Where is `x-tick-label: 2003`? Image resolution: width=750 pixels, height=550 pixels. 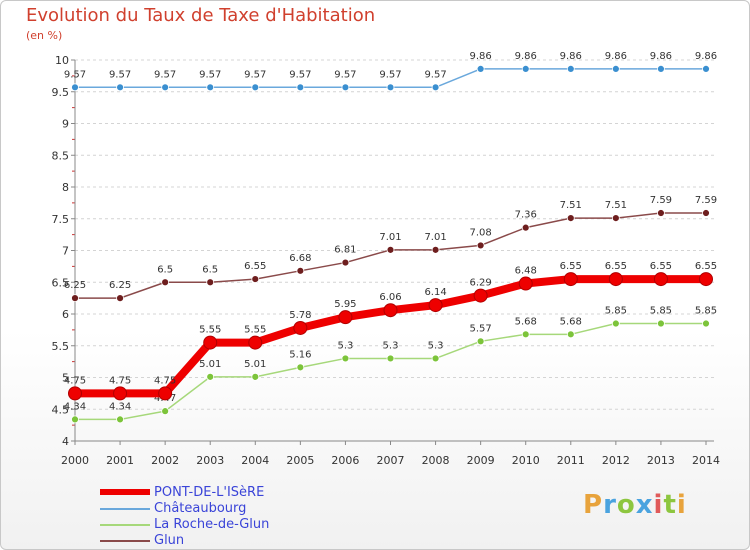
x-tick-label: 2003 is located at coordinates (210, 460).